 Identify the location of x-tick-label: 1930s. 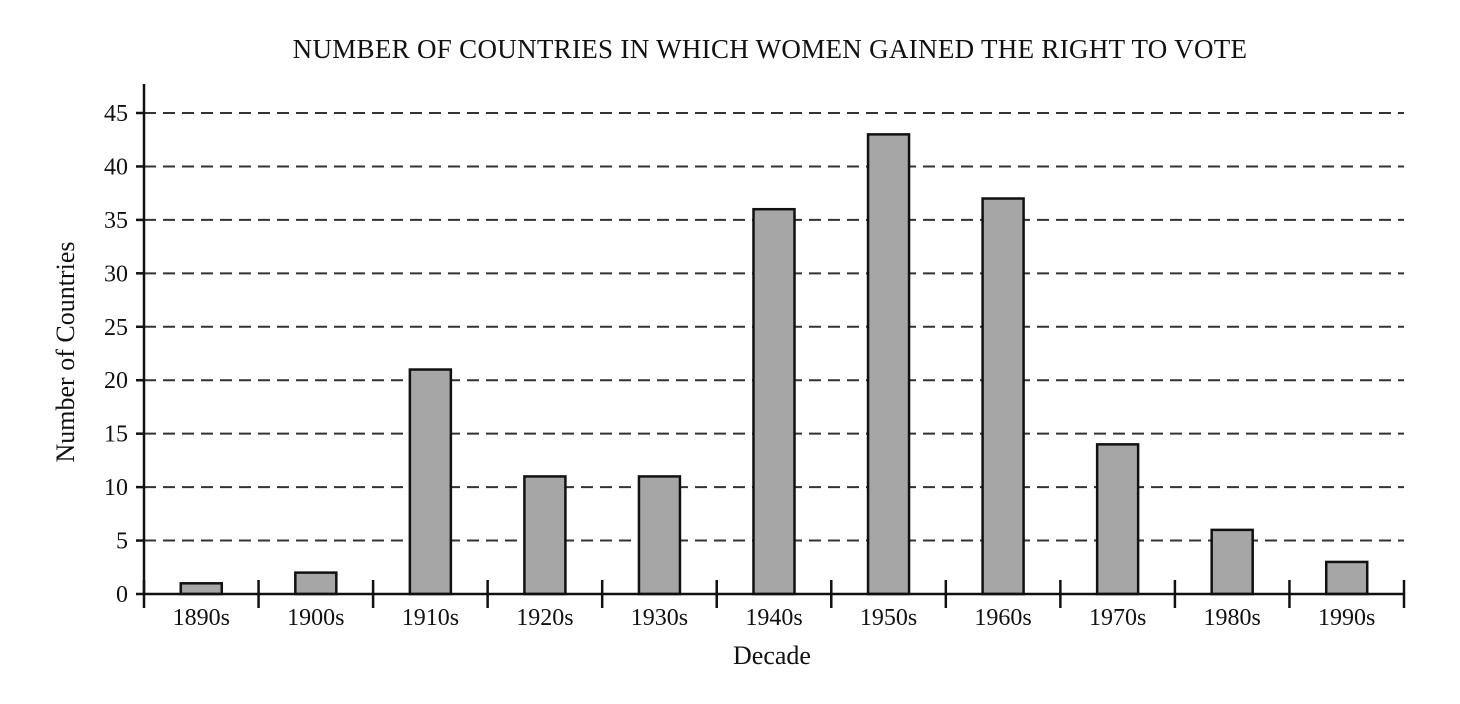
(659, 618).